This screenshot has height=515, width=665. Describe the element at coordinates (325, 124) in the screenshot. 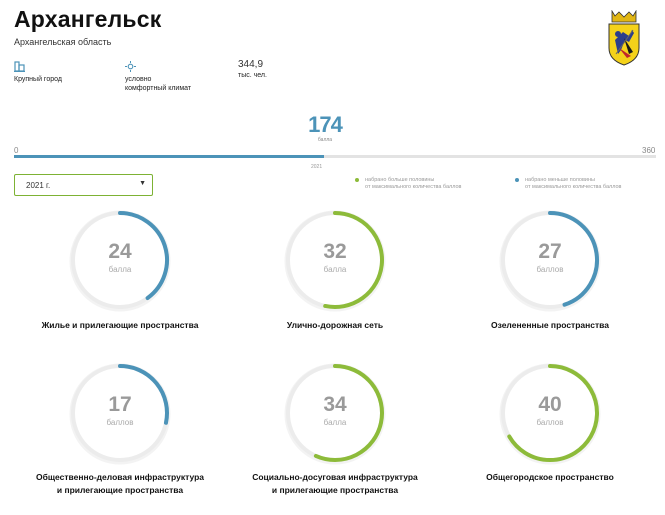

I see `total-score-value: 174` at that location.